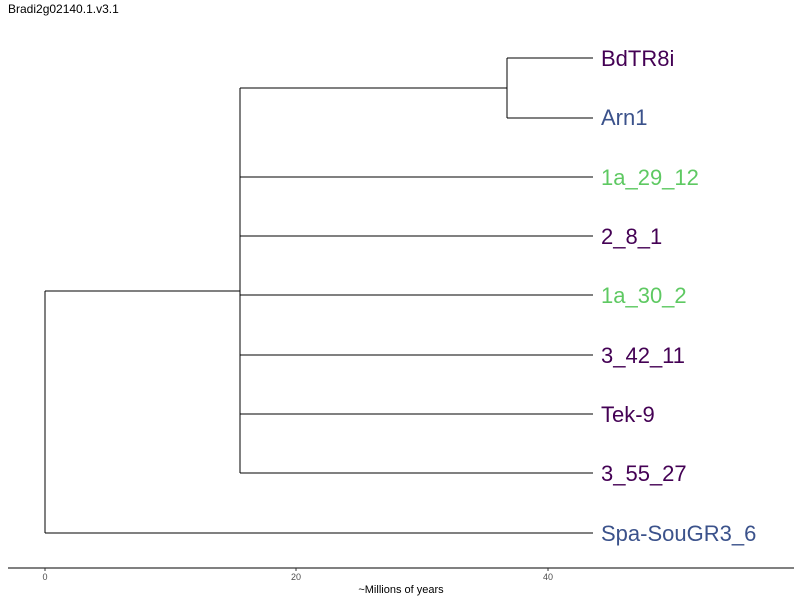 The height and width of the screenshot is (600, 800). Describe the element at coordinates (401, 581) in the screenshot. I see `time-axis: 0 20 40 ~Millions of years` at that location.